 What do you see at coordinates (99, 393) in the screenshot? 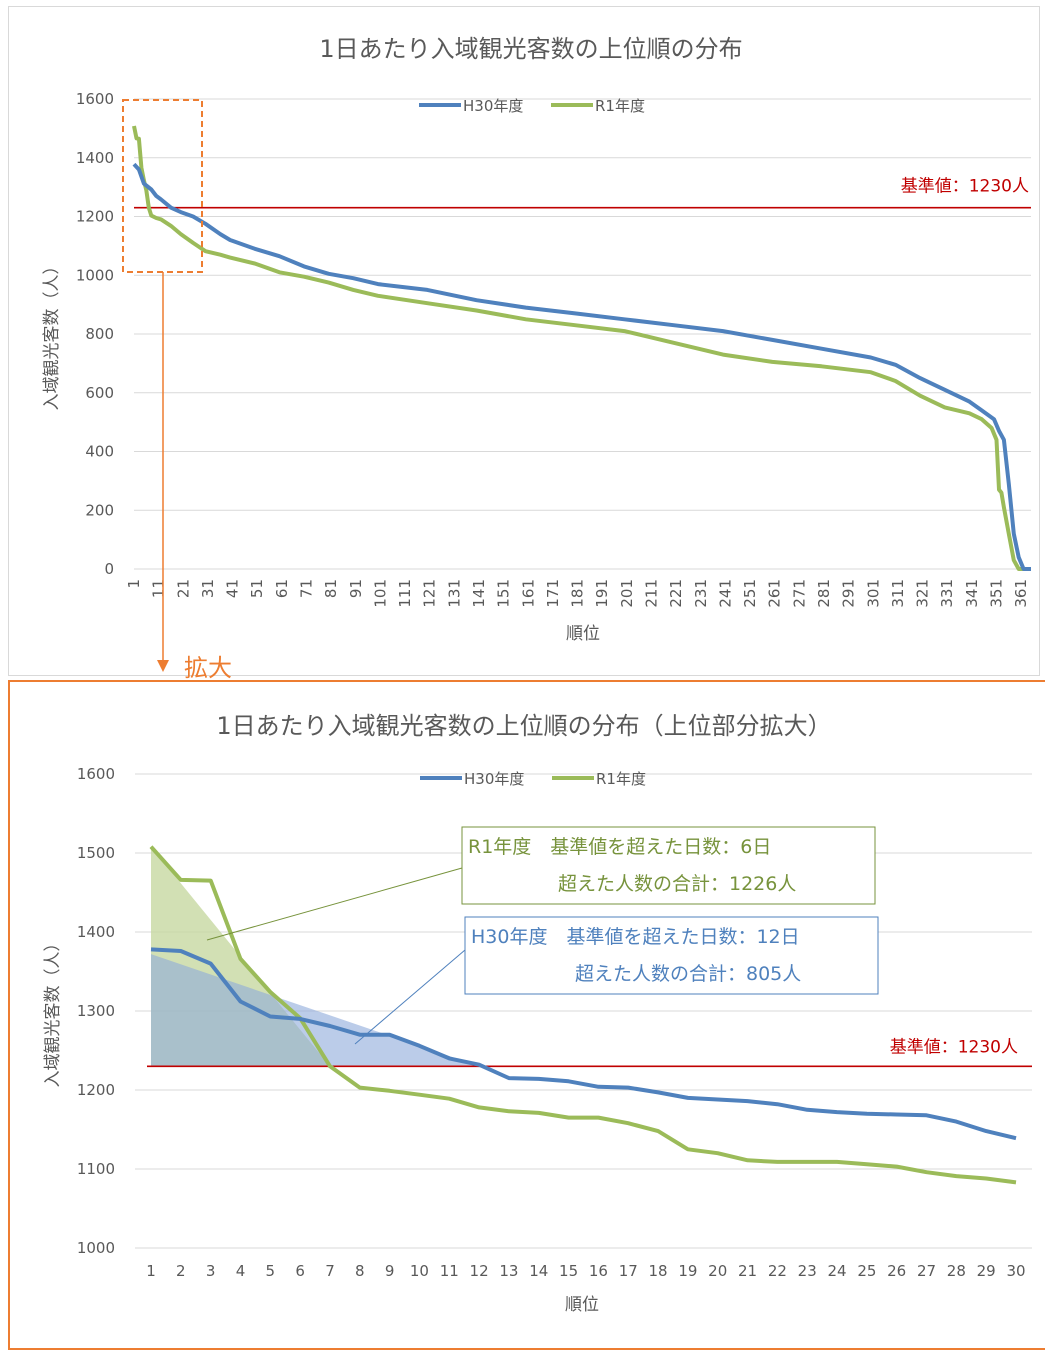
I see `y-tick-label: 600` at bounding box center [99, 393].